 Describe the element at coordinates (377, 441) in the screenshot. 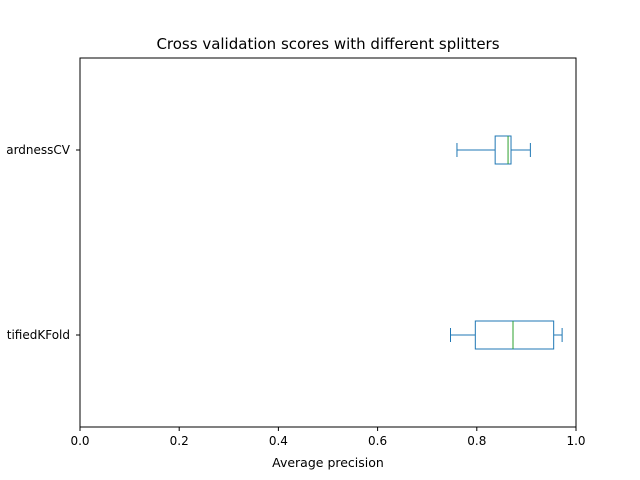

I see `x-tick-label: 0.6` at that location.